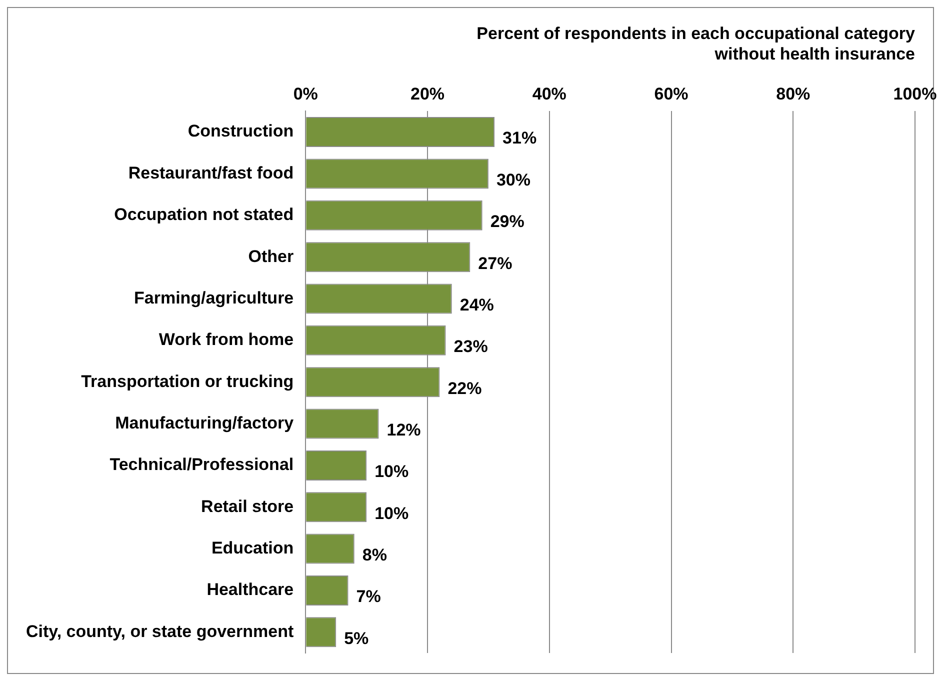 The height and width of the screenshot is (683, 943). I want to click on y-tick-label: Healthcare, so click(250, 590).